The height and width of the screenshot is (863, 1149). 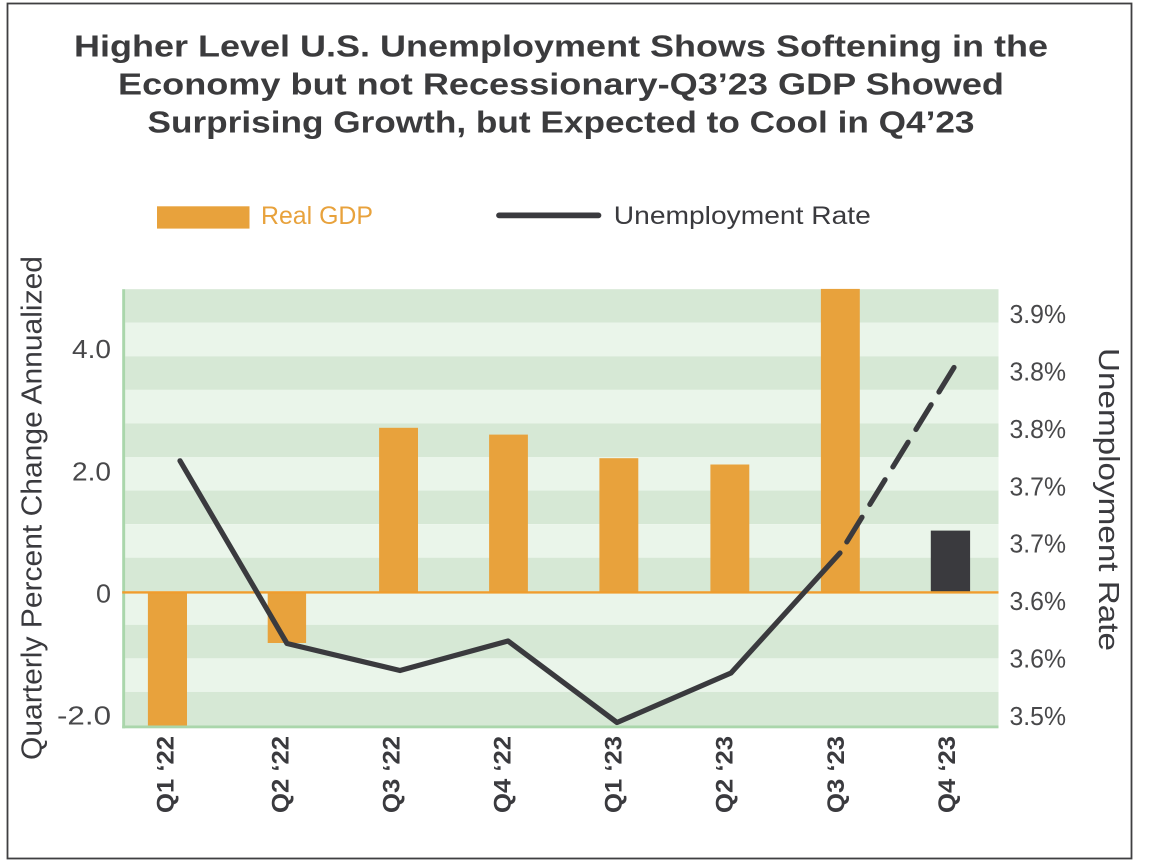 I want to click on svg-text: 2.0, so click(x=91, y=471).